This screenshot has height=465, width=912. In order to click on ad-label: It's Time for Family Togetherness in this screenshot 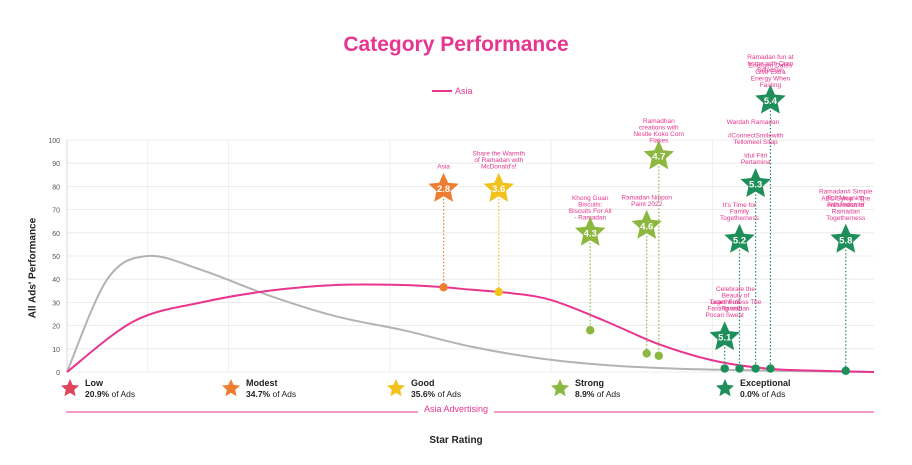, I will do `click(740, 212)`.